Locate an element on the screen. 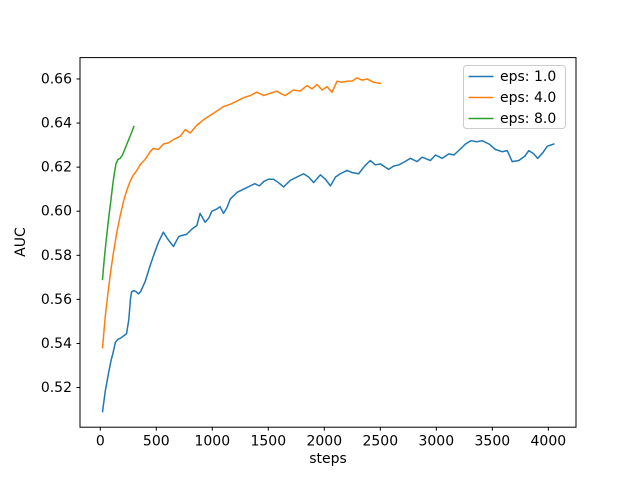 This screenshot has height=484, width=640. y-tick-label: 0.60 is located at coordinates (56, 212).